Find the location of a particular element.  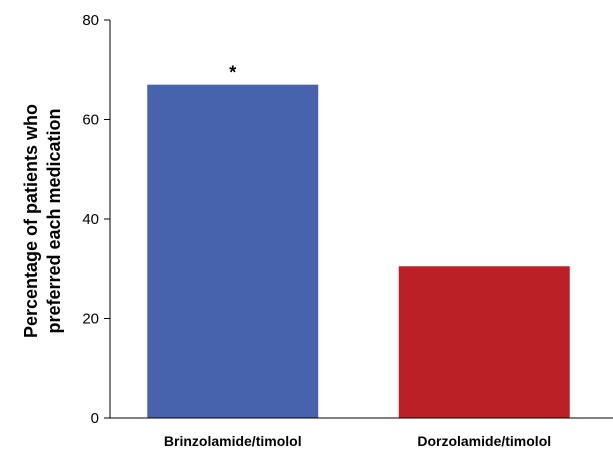

y-tick-label: 20 is located at coordinates (90, 319).